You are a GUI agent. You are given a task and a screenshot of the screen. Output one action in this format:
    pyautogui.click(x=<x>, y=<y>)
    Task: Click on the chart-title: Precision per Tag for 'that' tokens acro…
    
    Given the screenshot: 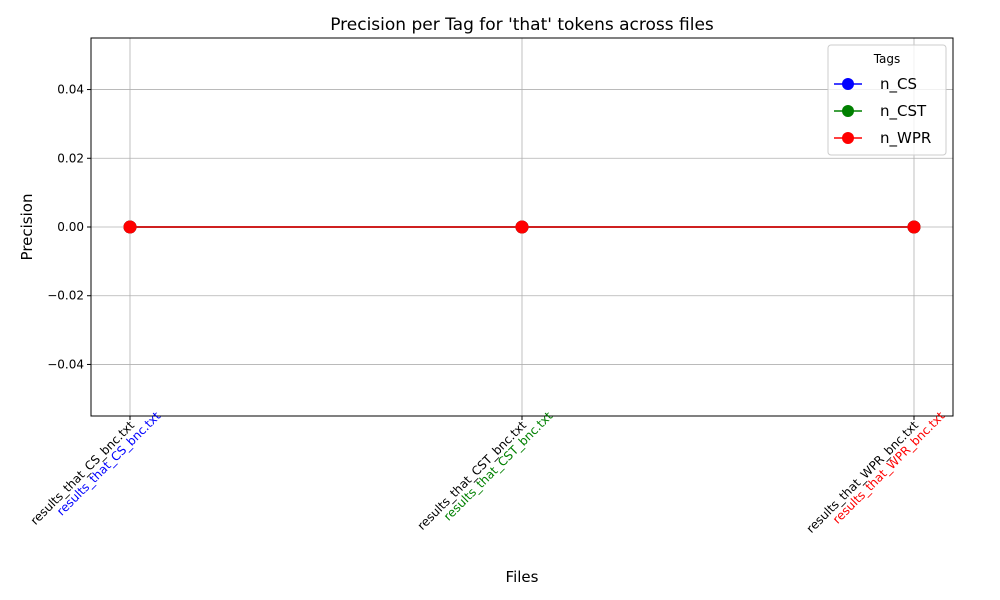 What is the action you would take?
    pyautogui.click(x=522, y=25)
    